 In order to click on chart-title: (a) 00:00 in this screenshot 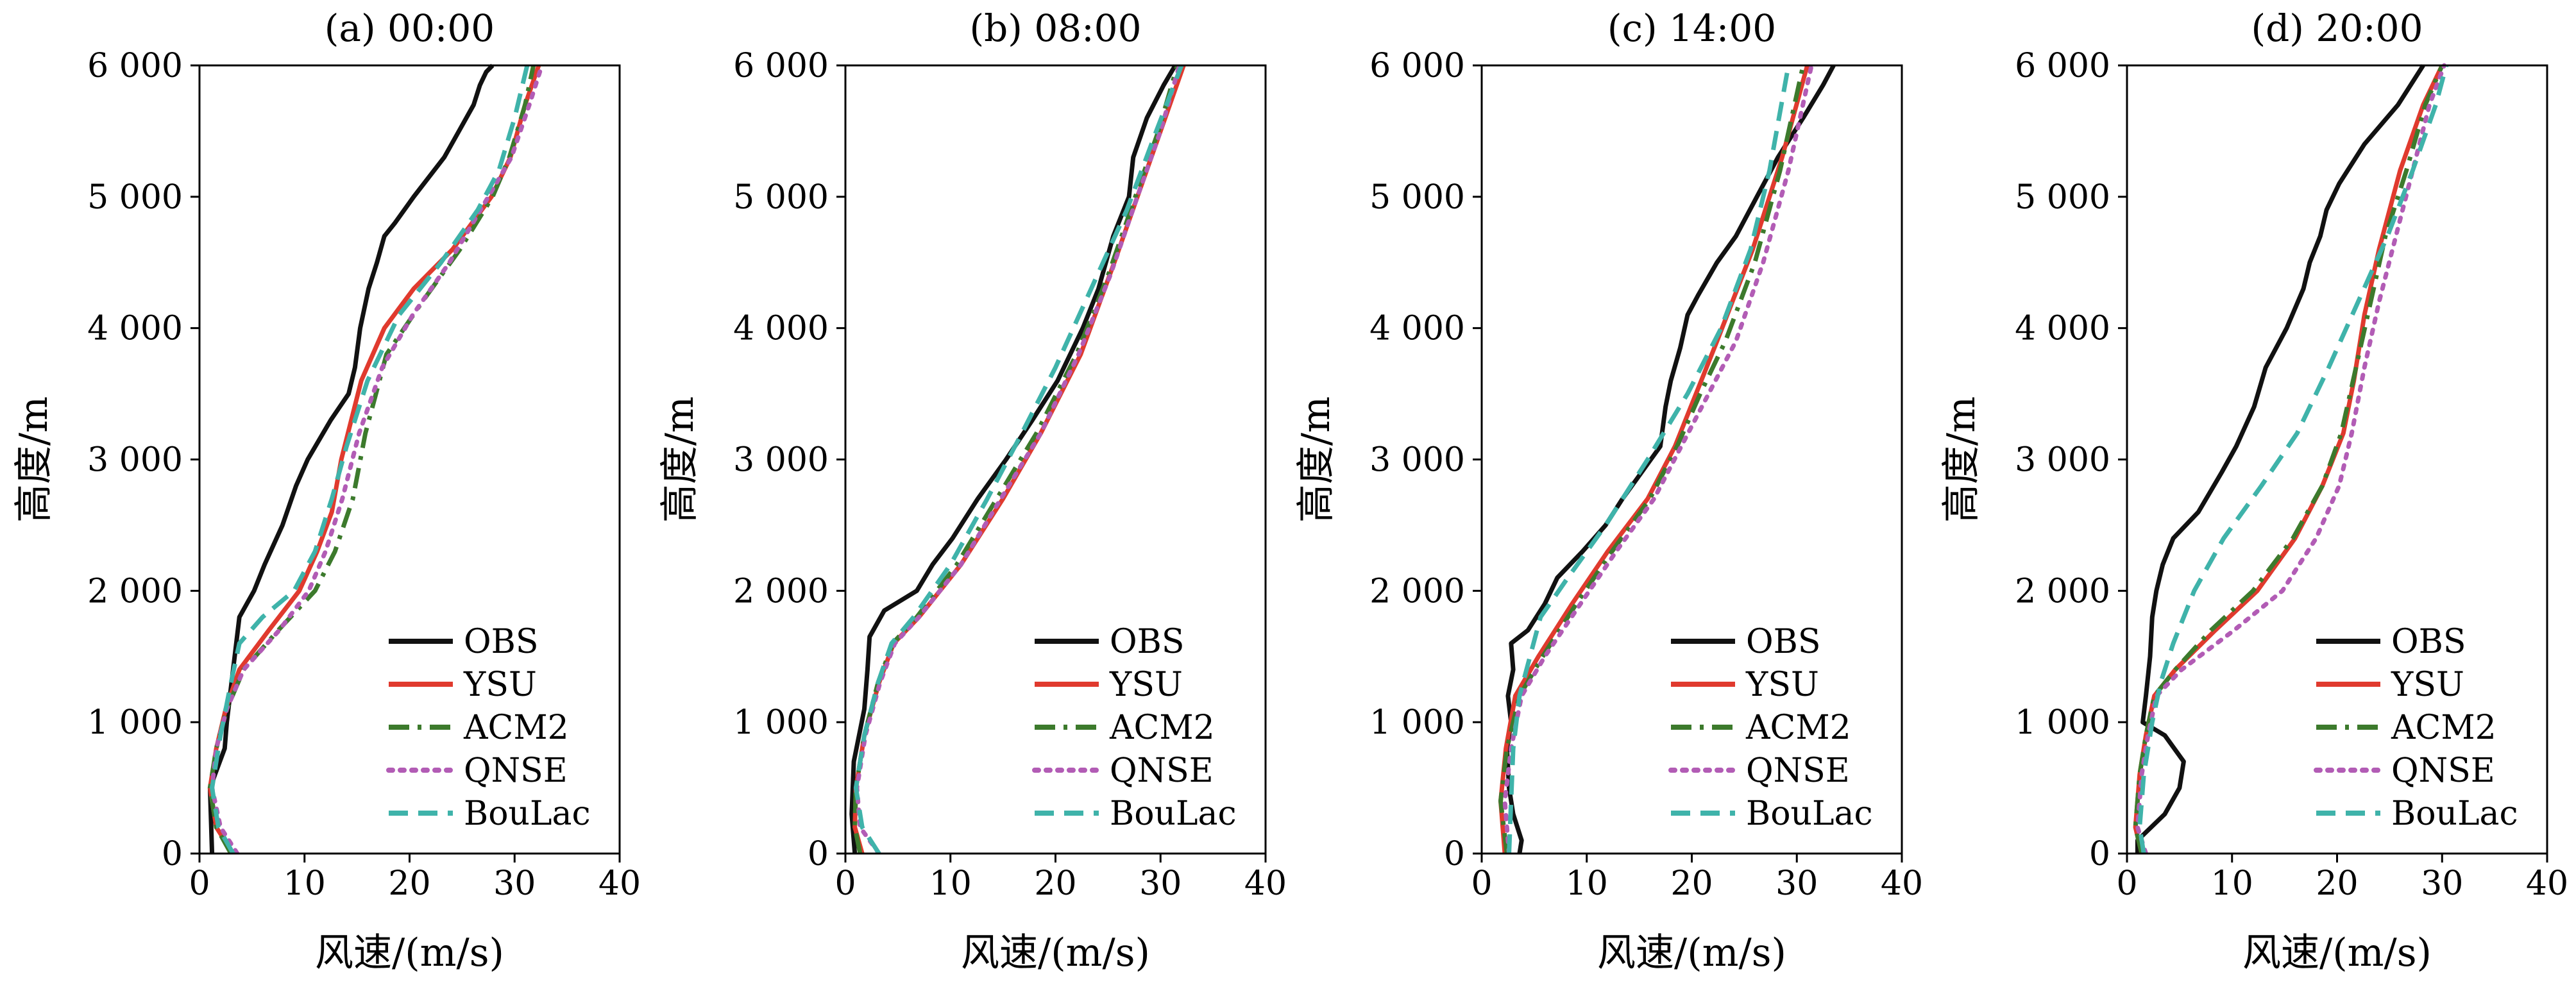, I will do `click(410, 28)`.